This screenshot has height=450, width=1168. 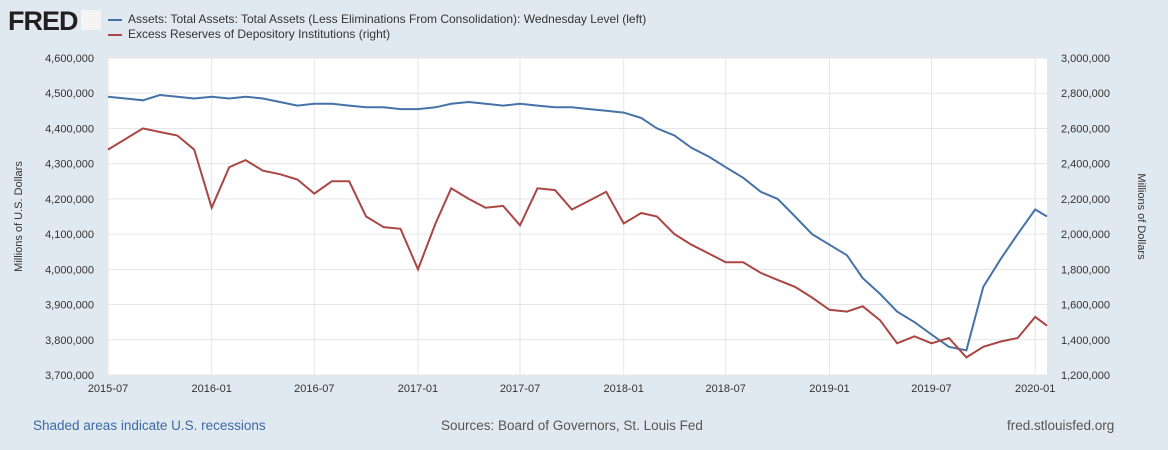 I want to click on fred-logo: FRED, so click(x=43, y=21).